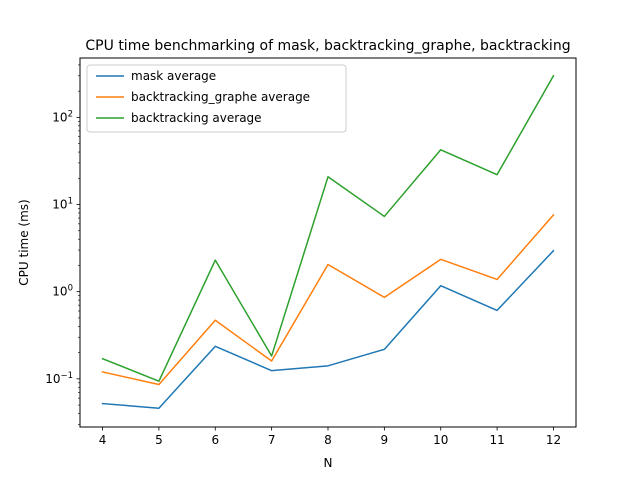 The height and width of the screenshot is (480, 640). I want to click on legend-label-2: backtracking average, so click(196, 118).